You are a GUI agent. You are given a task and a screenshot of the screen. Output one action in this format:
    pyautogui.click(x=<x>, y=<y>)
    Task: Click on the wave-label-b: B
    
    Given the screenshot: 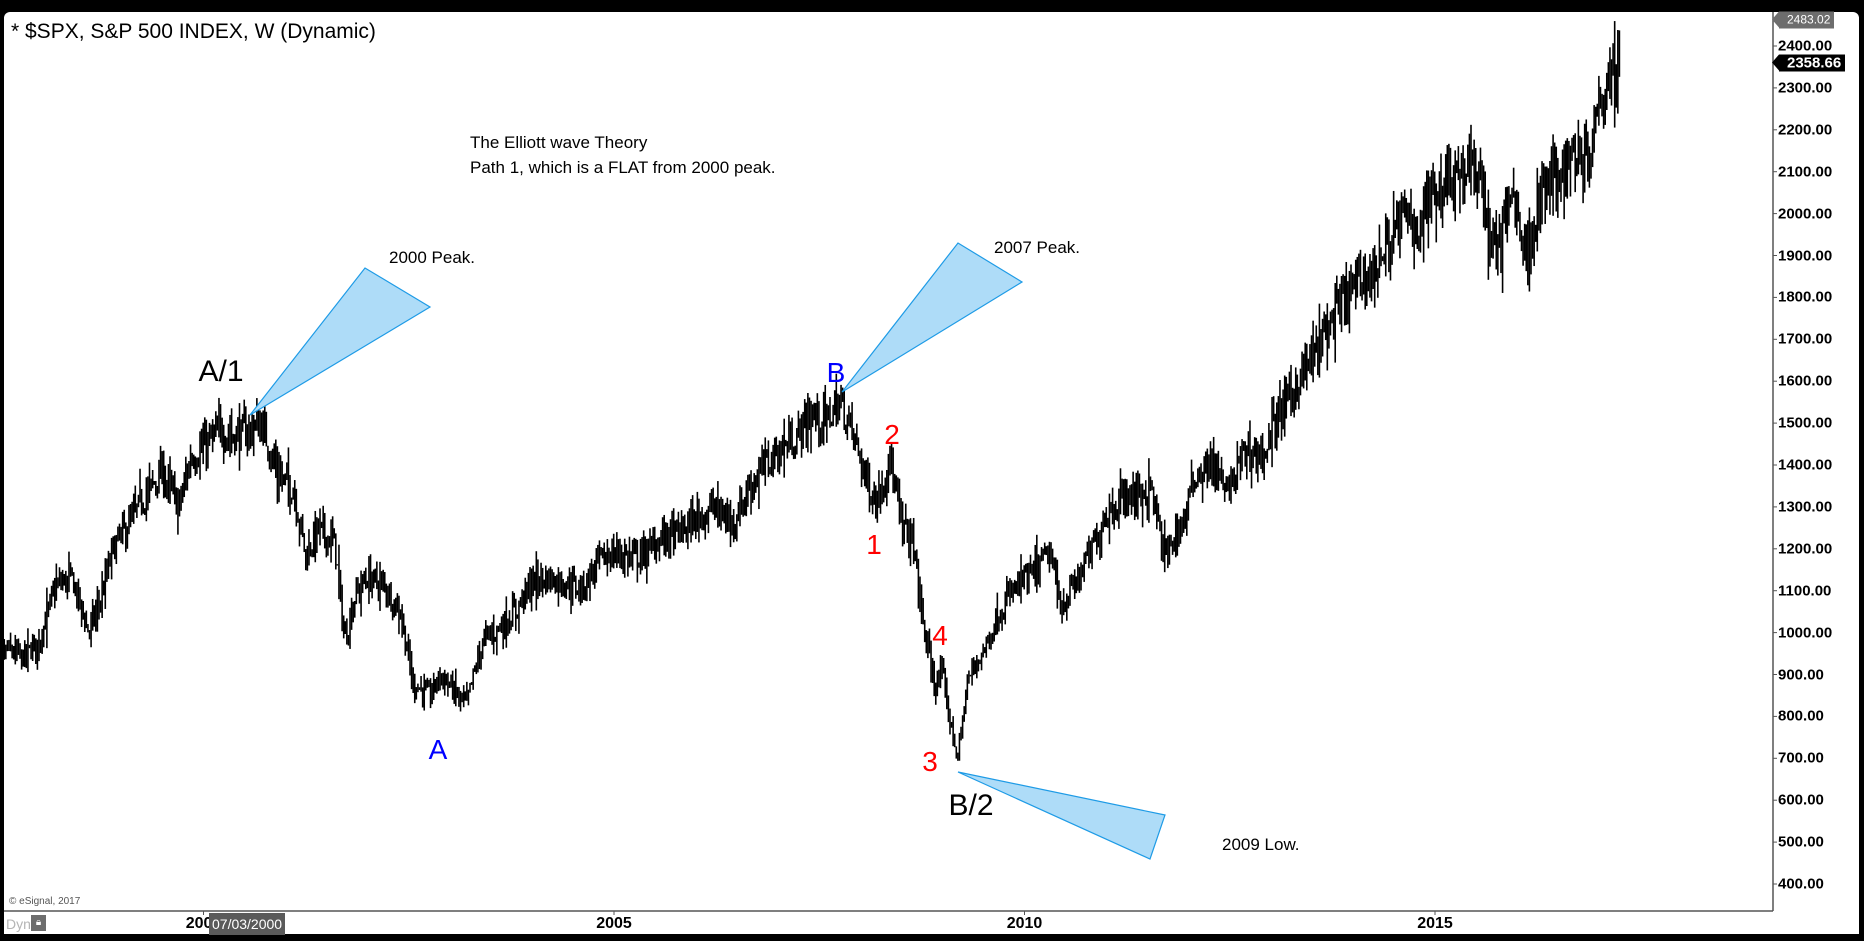 What is the action you would take?
    pyautogui.click(x=836, y=372)
    